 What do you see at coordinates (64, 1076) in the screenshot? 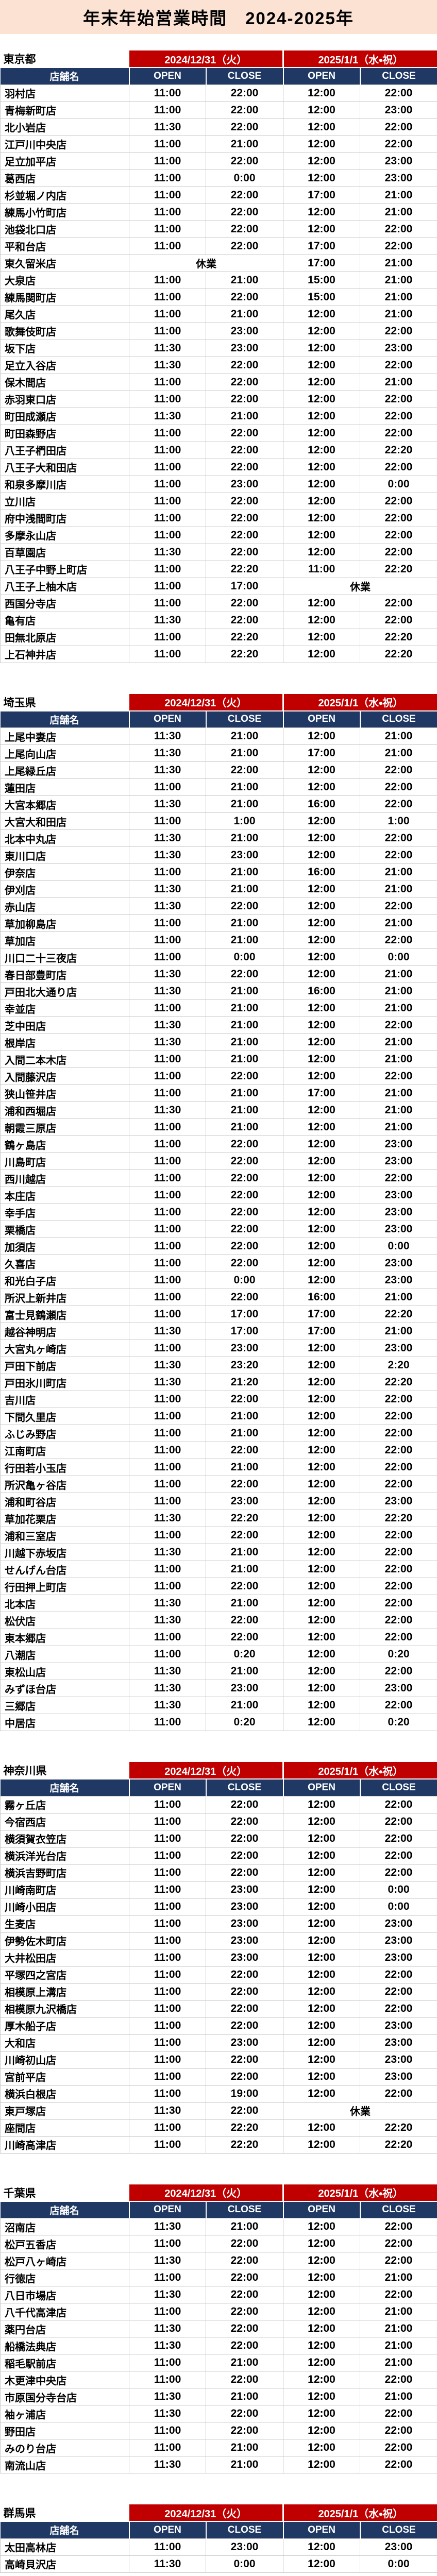
I see `store-name: 入間藤沢店` at bounding box center [64, 1076].